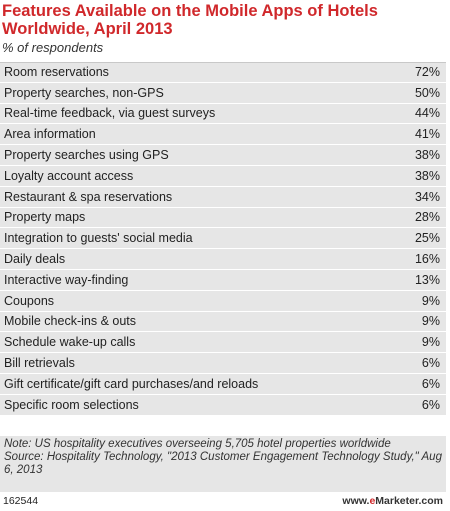  Describe the element at coordinates (21, 501) in the screenshot. I see `chart-id: 162544` at that location.